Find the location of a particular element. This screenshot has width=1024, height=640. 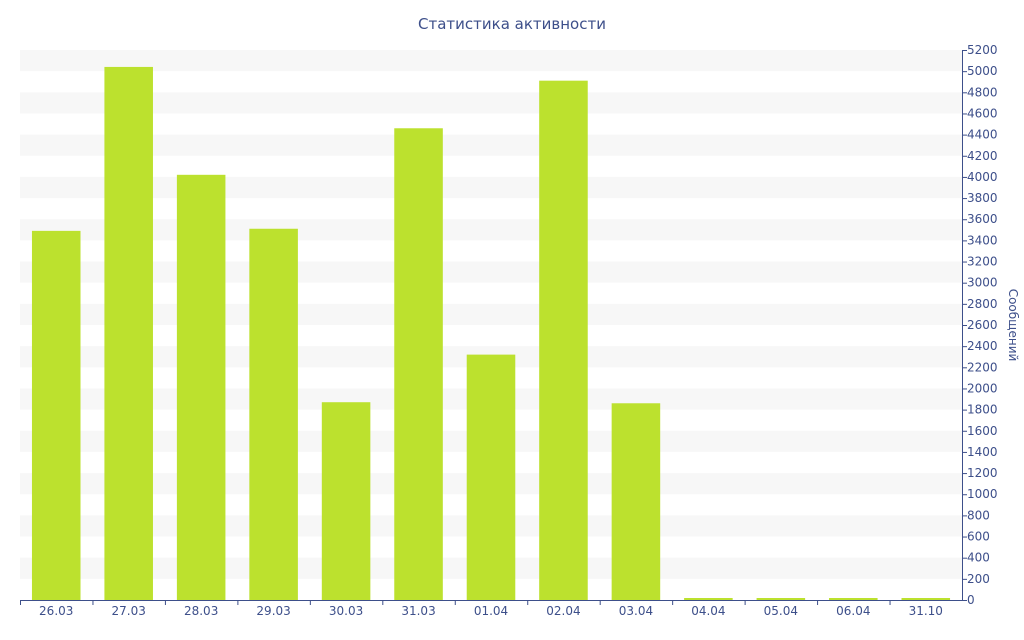

y-tick-label: 4600 is located at coordinates (982, 113).